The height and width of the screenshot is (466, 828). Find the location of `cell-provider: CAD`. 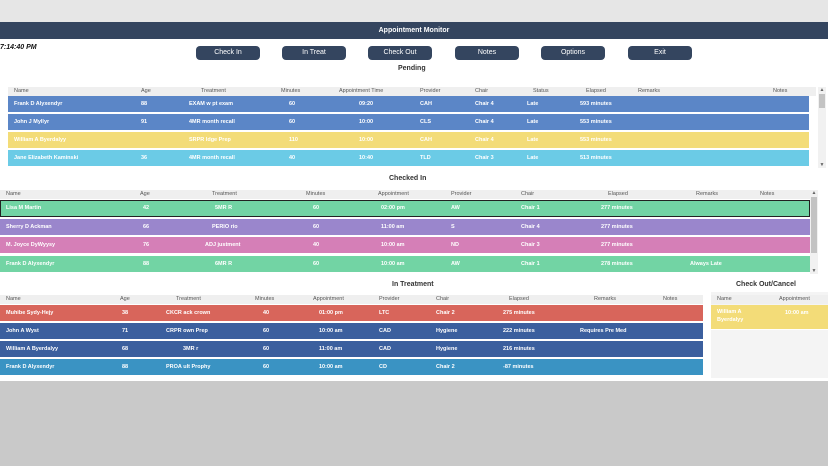

cell-provider: CAD is located at coordinates (385, 331).